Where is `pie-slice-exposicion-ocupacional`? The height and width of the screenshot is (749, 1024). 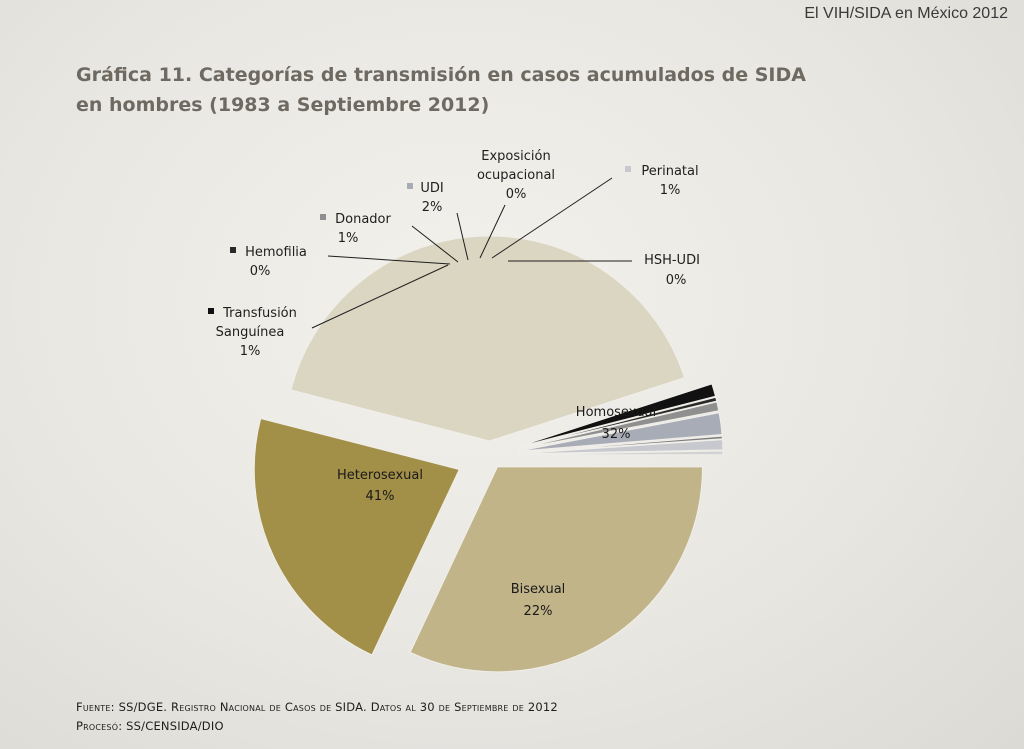 pie-slice-exposicion-ocupacional is located at coordinates (620, 444).